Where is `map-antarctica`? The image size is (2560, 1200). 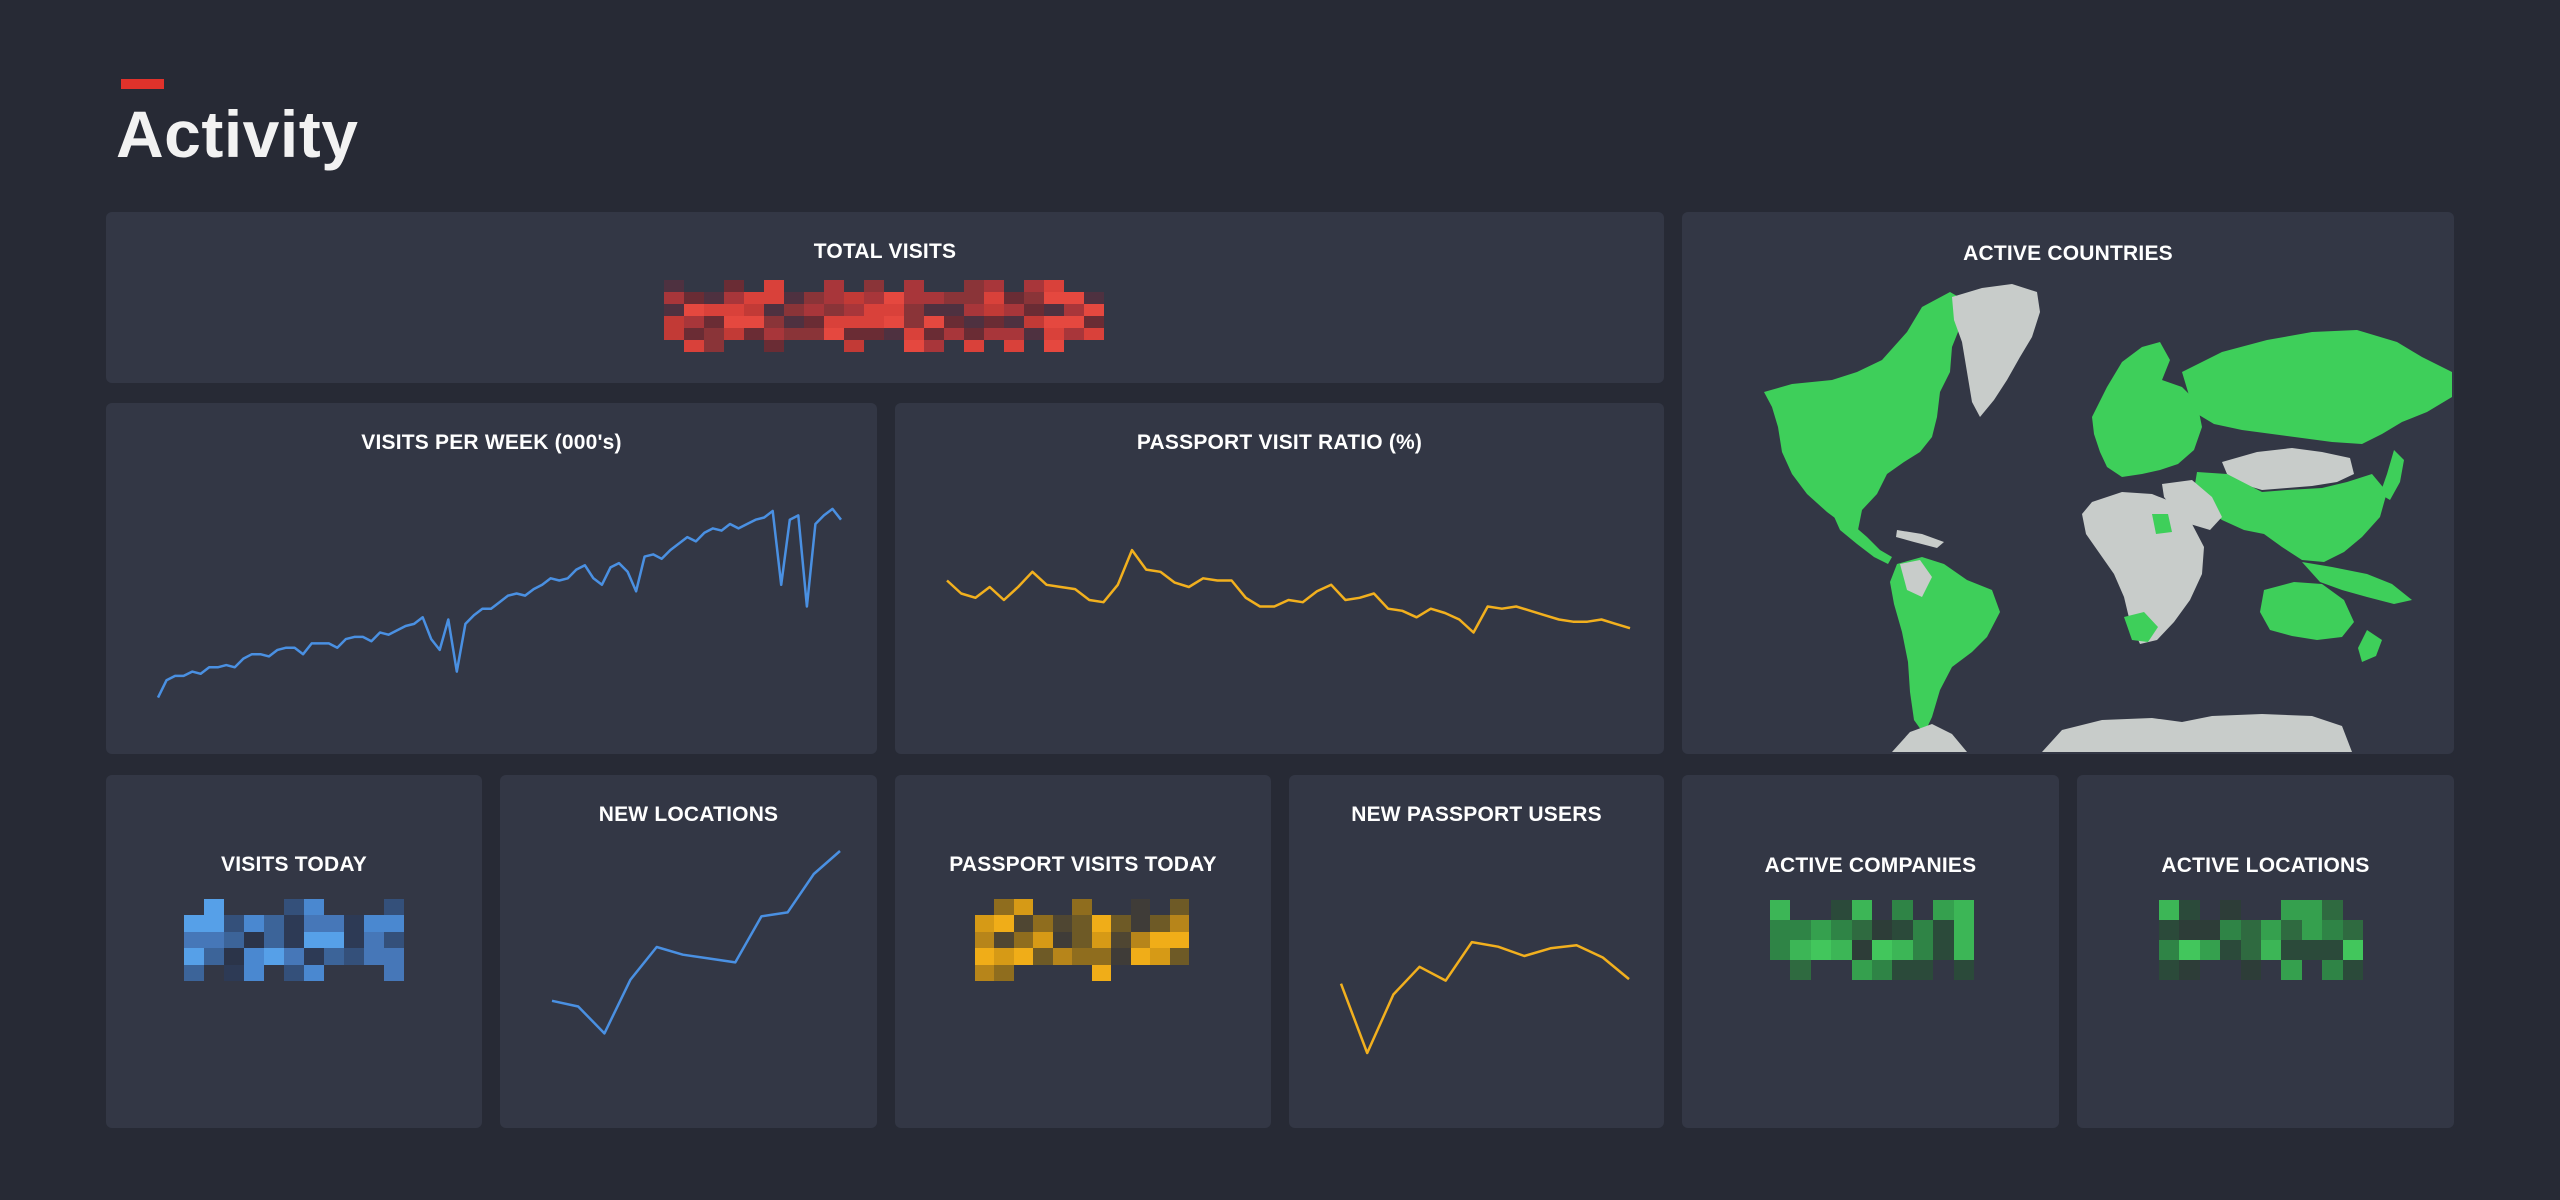
map-antarctica is located at coordinates (2122, 733).